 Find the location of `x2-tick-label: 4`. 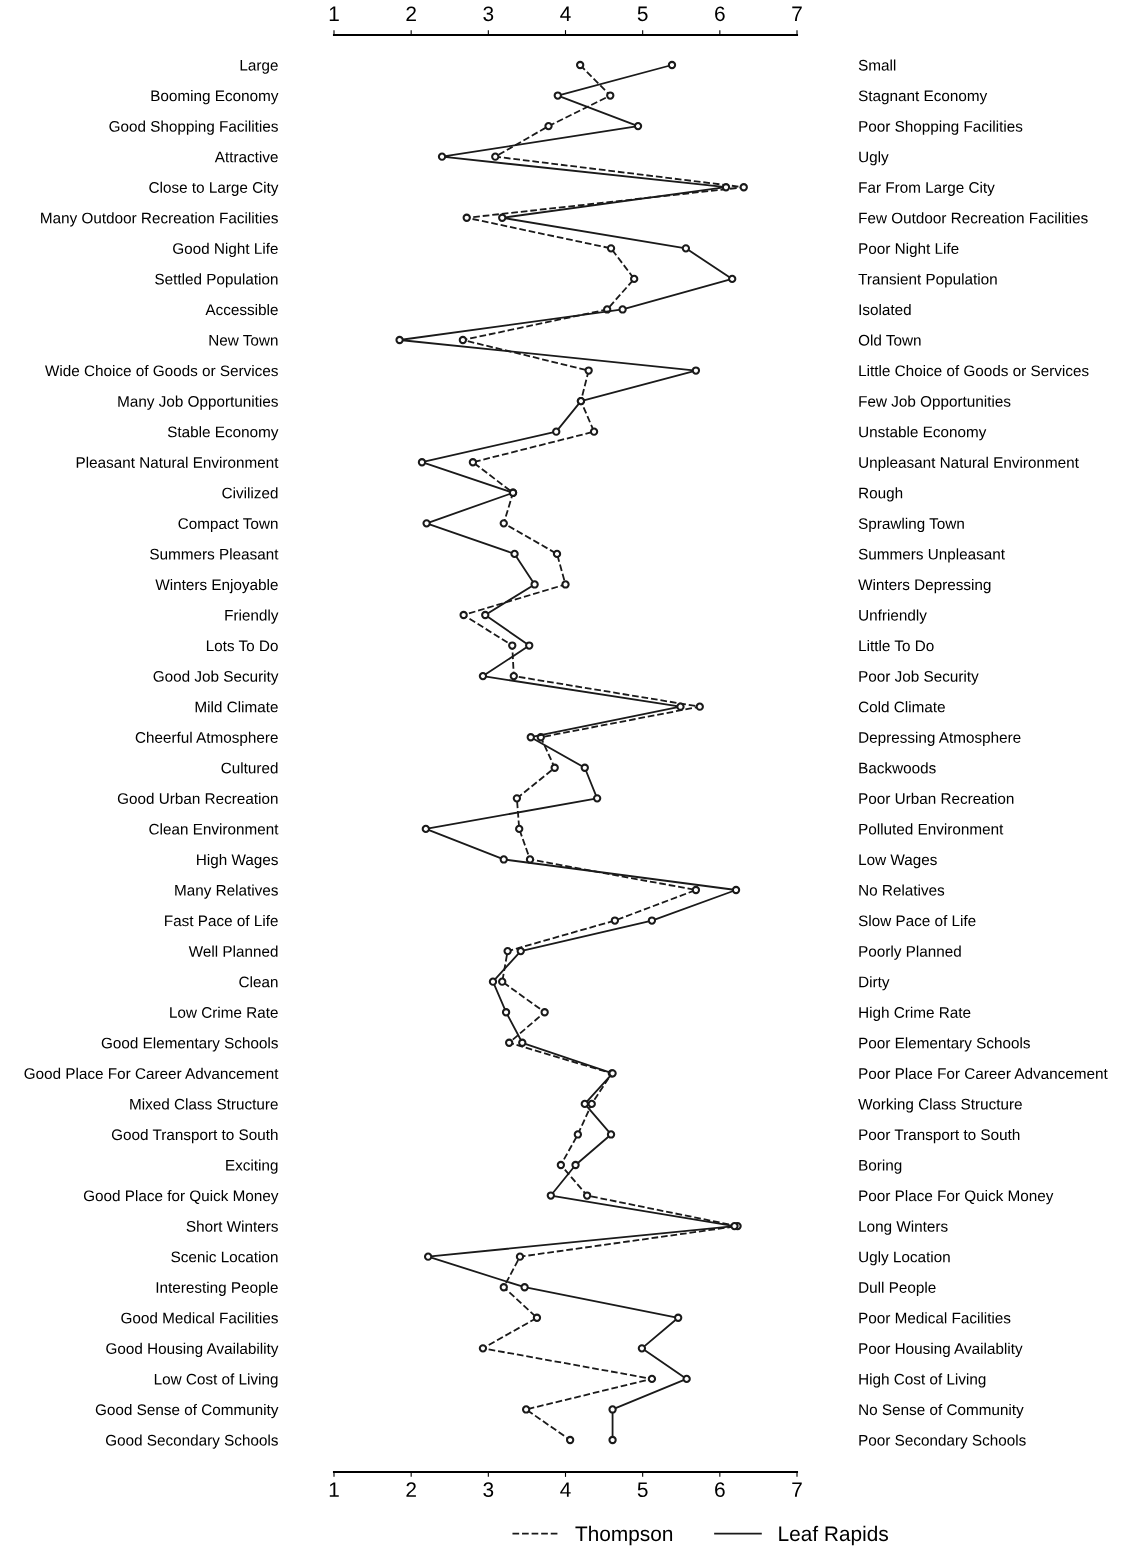

x2-tick-label: 4 is located at coordinates (565, 13).